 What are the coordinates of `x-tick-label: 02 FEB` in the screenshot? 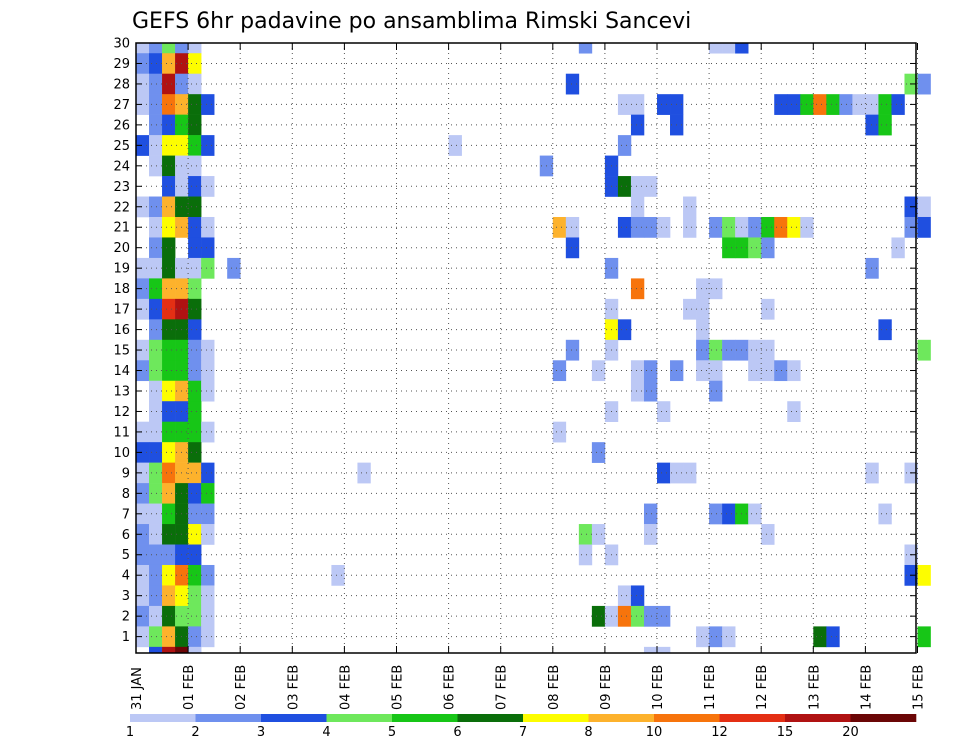 It's located at (241, 687).